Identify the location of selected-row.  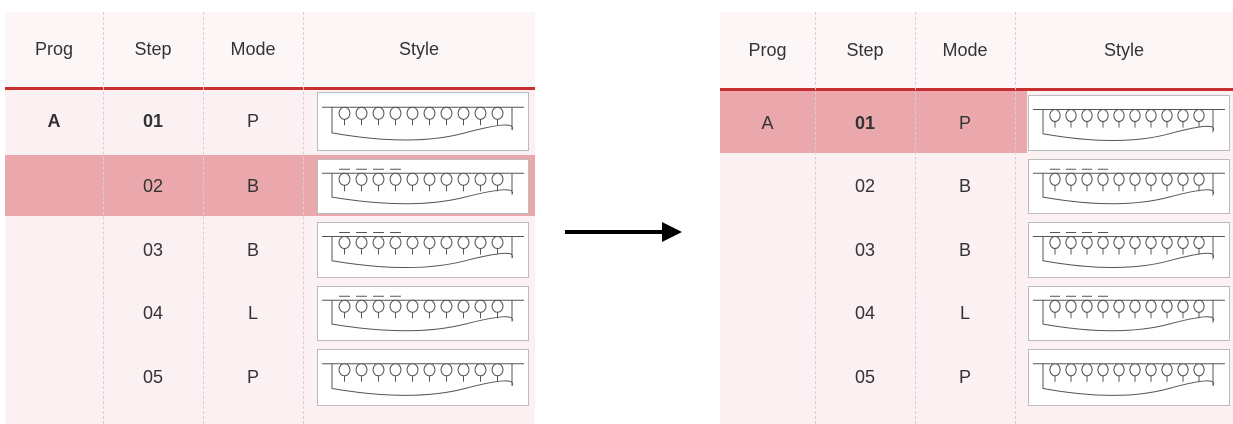
(873, 122).